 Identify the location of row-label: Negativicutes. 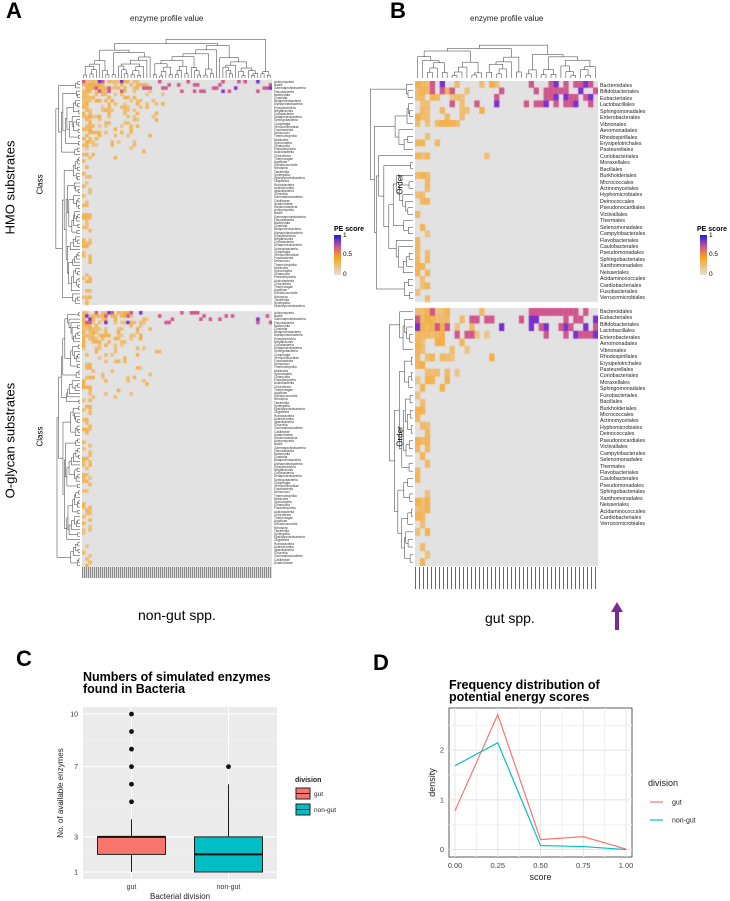
(284, 341).